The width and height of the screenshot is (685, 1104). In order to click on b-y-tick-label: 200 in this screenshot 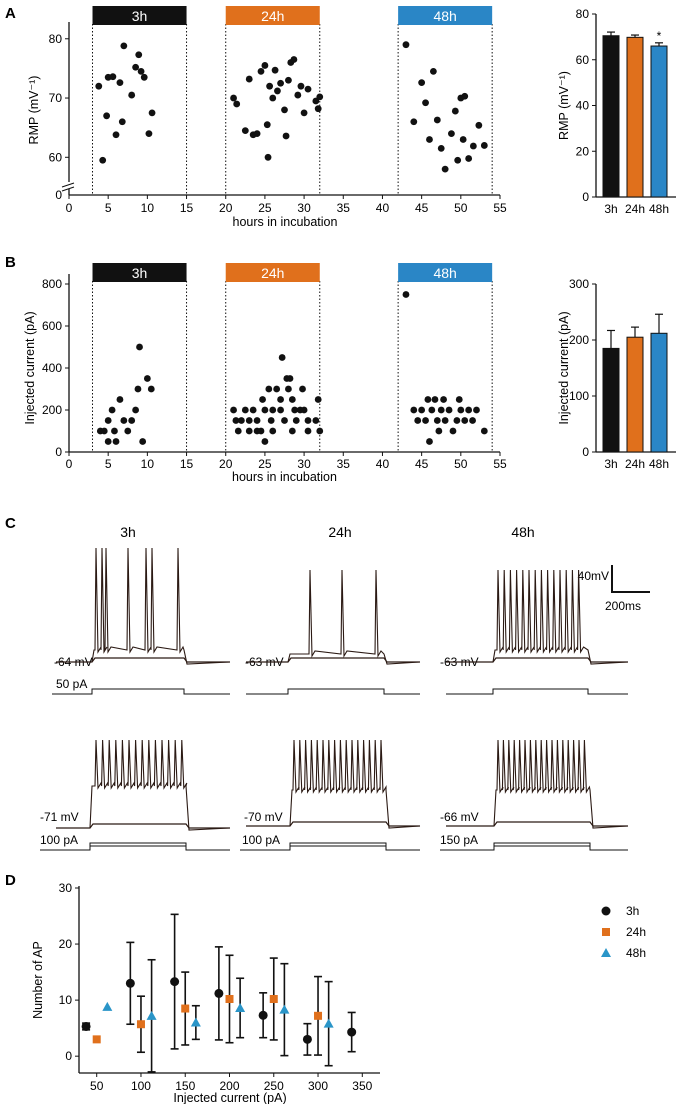, I will do `click(52, 410)`.